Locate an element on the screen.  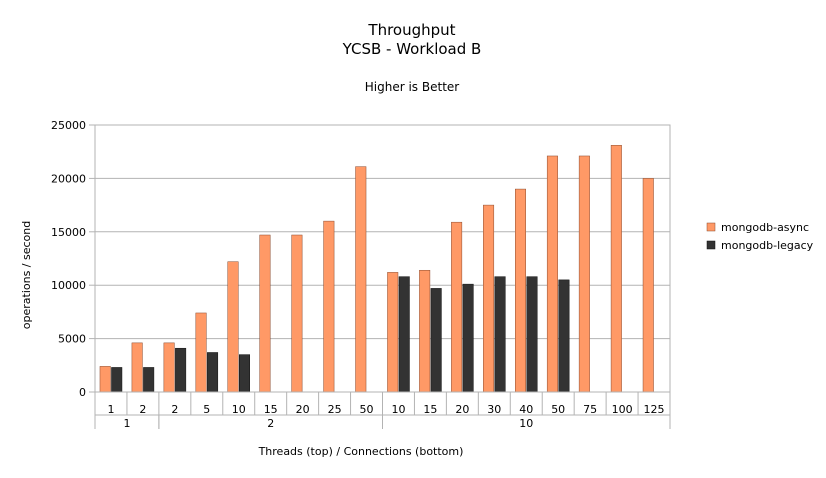
y-axis-label: operations / second is located at coordinates (26, 275).